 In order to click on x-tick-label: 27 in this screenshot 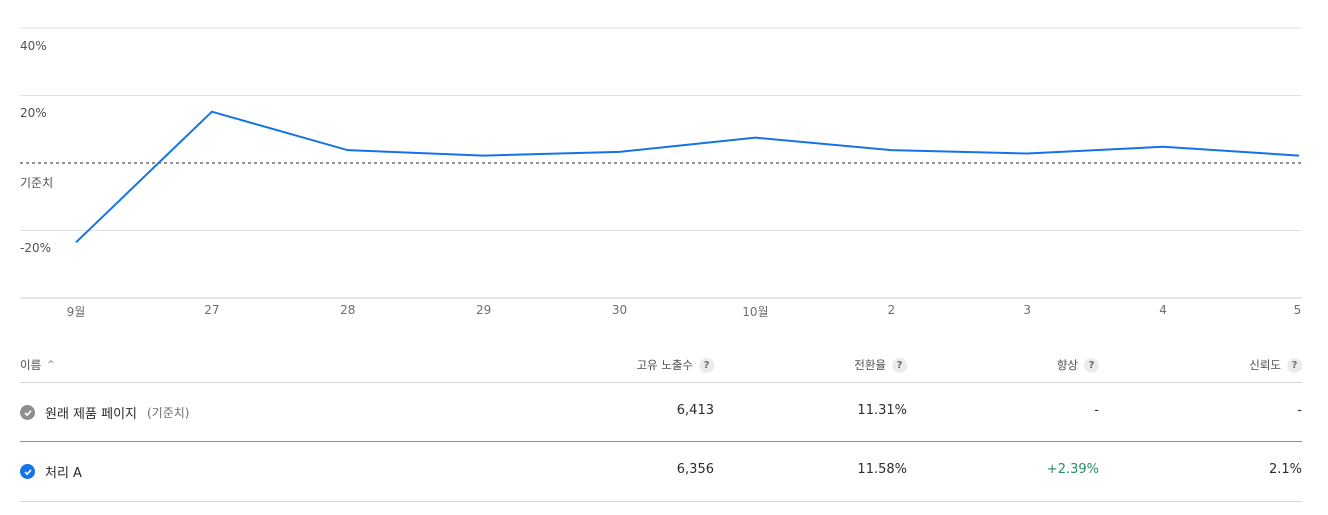, I will do `click(212, 310)`.